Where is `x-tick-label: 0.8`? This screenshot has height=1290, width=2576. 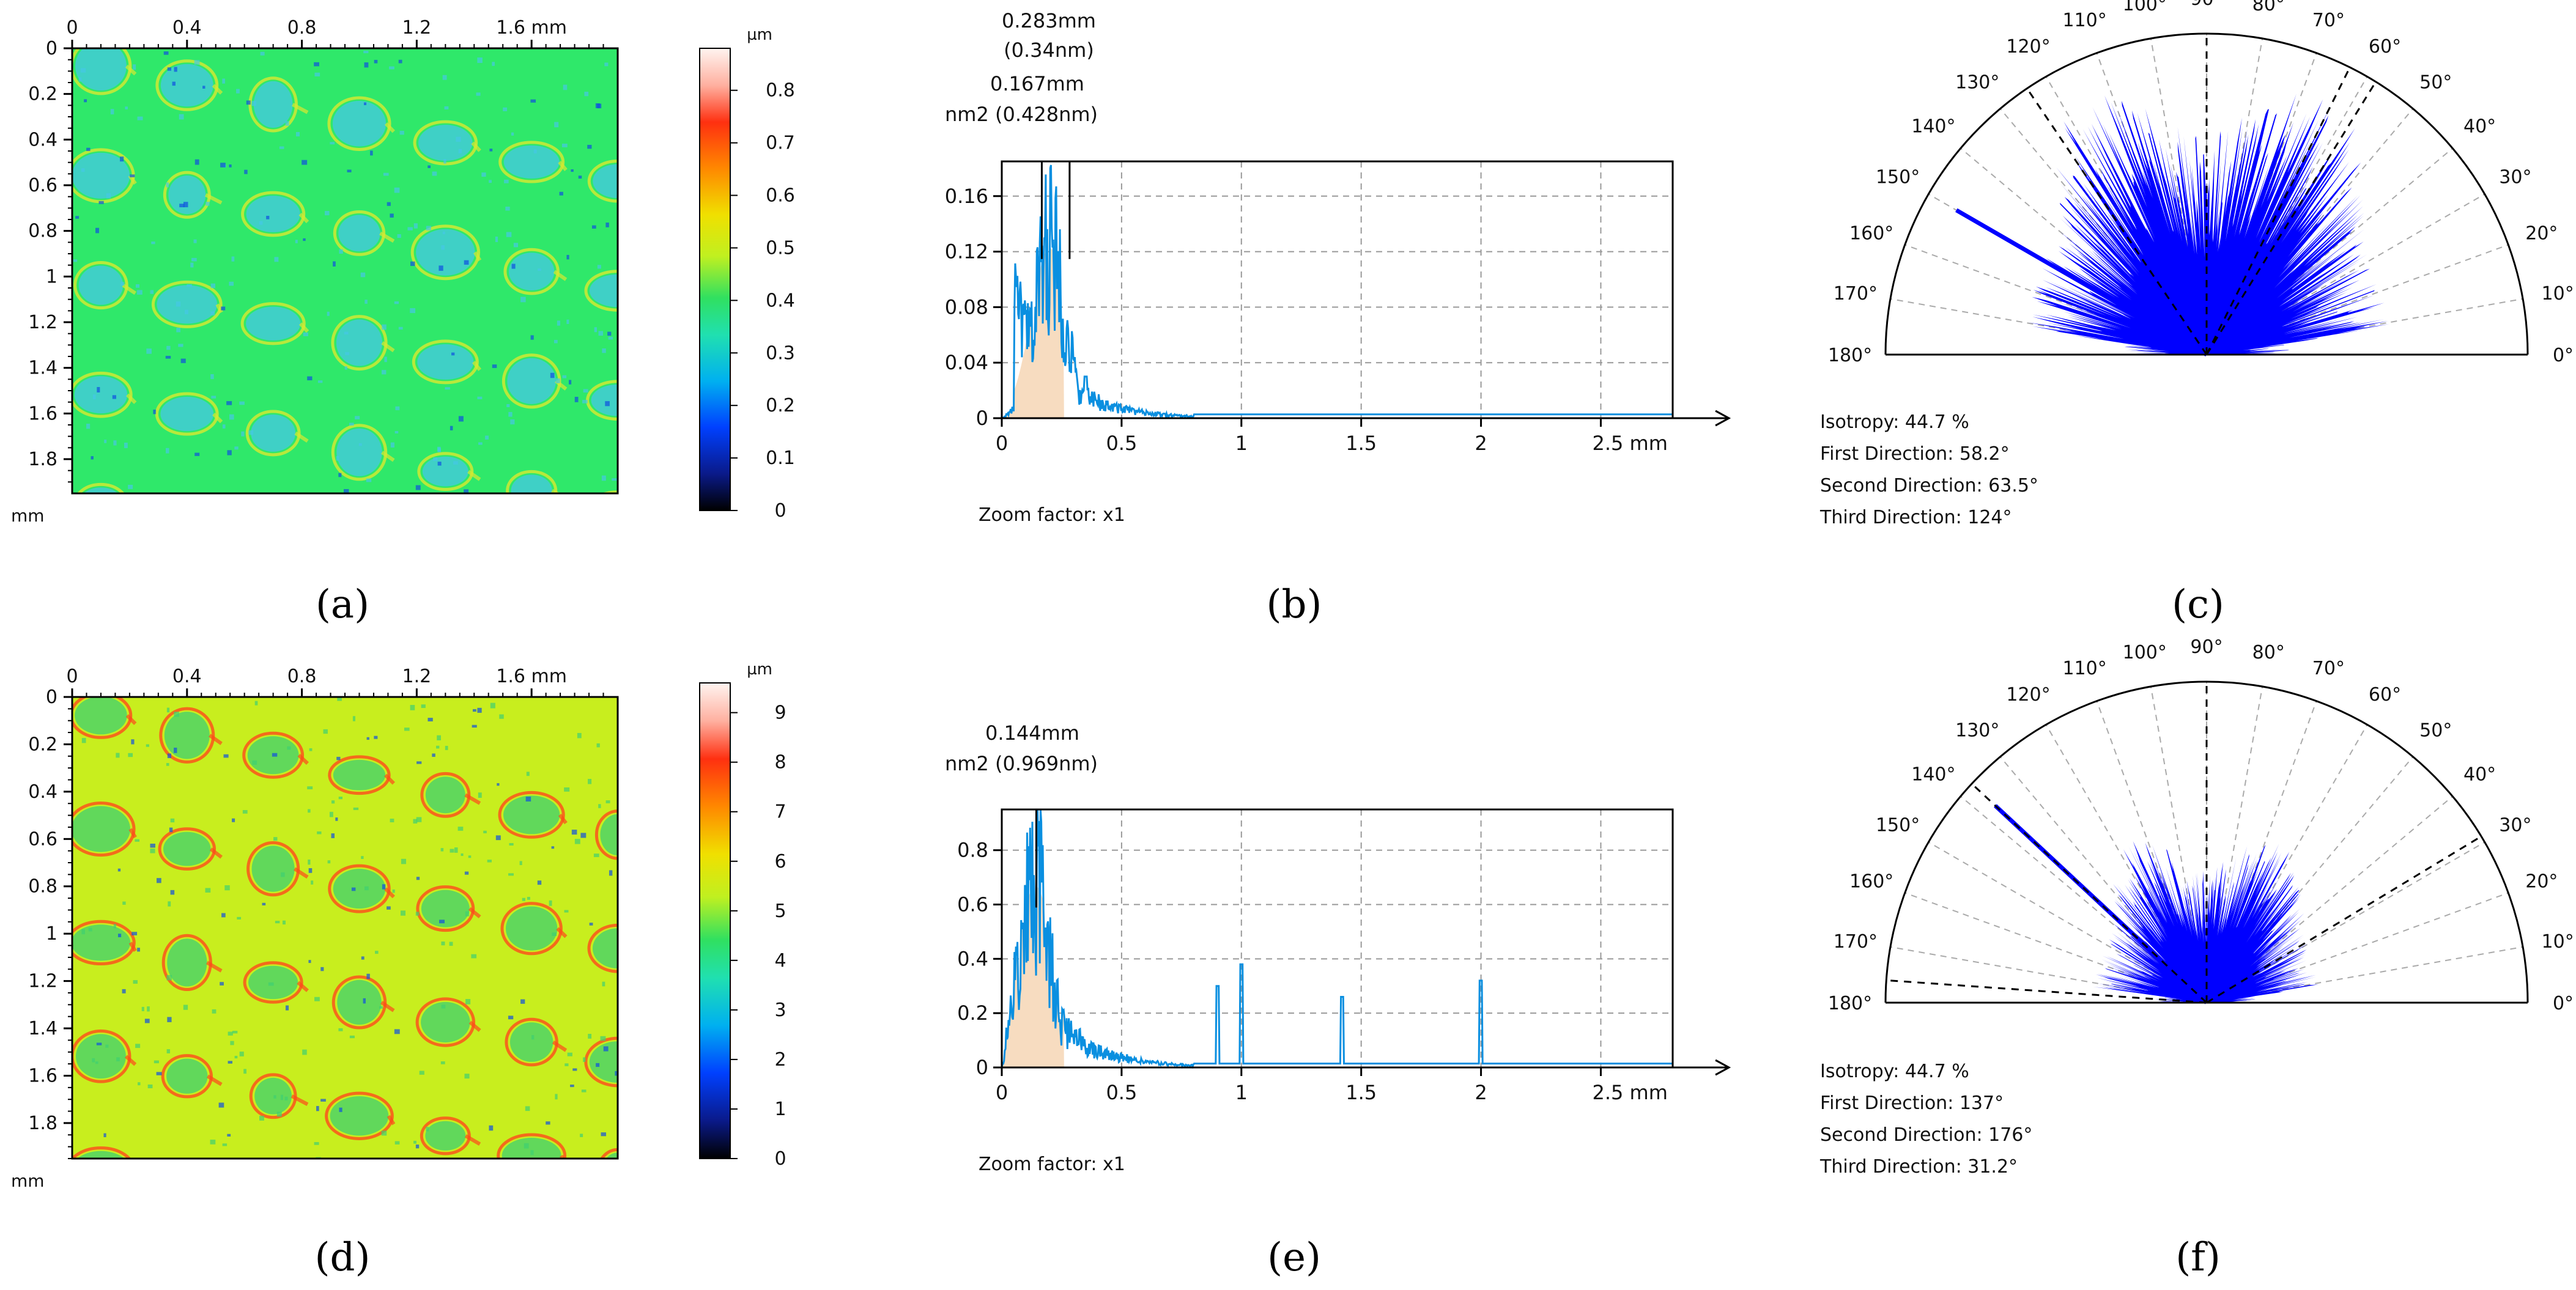 x-tick-label: 0.8 is located at coordinates (302, 28).